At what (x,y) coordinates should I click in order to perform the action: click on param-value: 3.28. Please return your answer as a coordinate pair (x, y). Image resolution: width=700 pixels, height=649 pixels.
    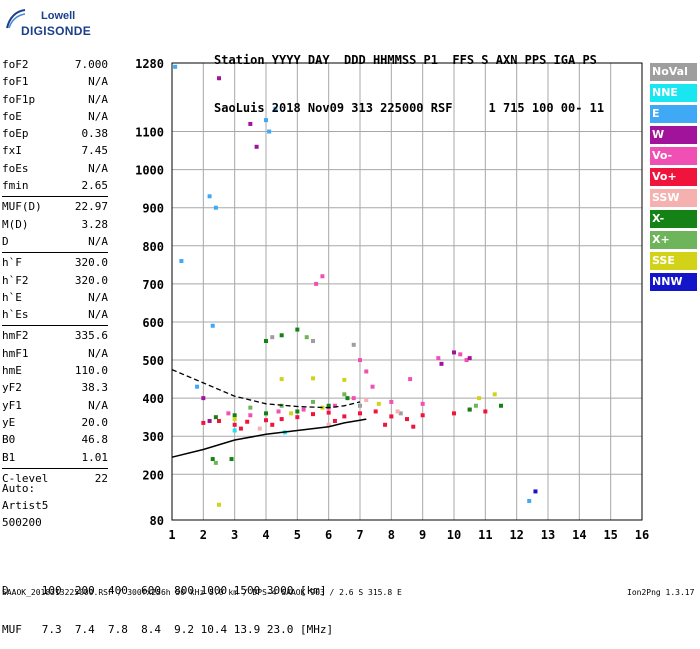
    Looking at the image, I should click on (95, 224).